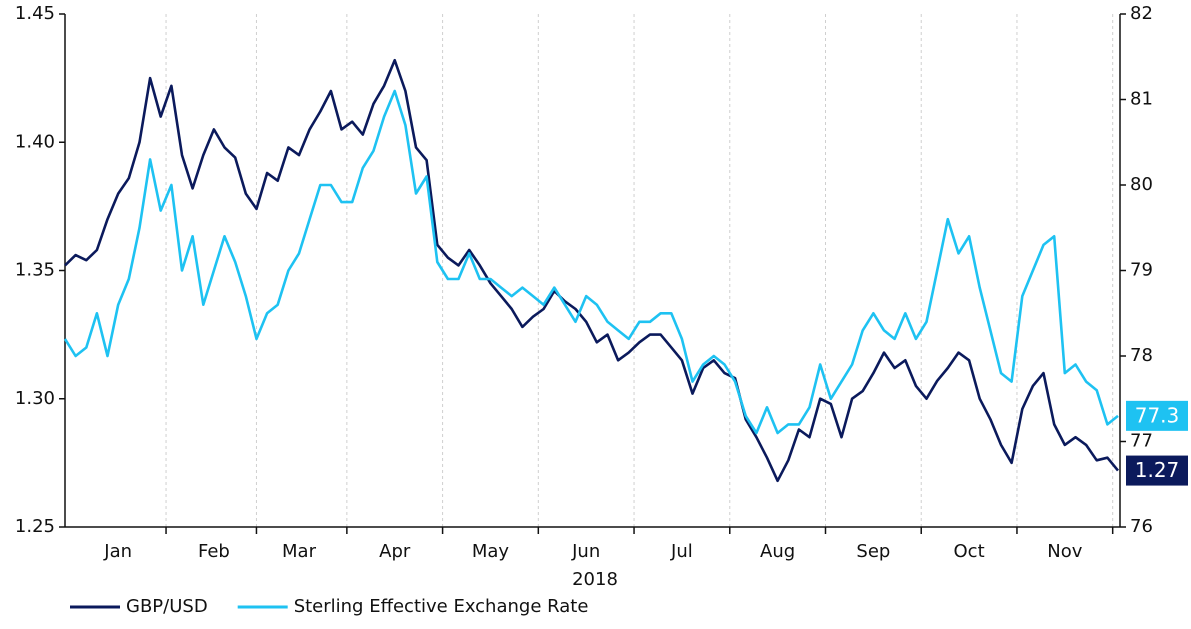  Describe the element at coordinates (585, 551) in the screenshot. I see `x-tick-label: Jun` at that location.